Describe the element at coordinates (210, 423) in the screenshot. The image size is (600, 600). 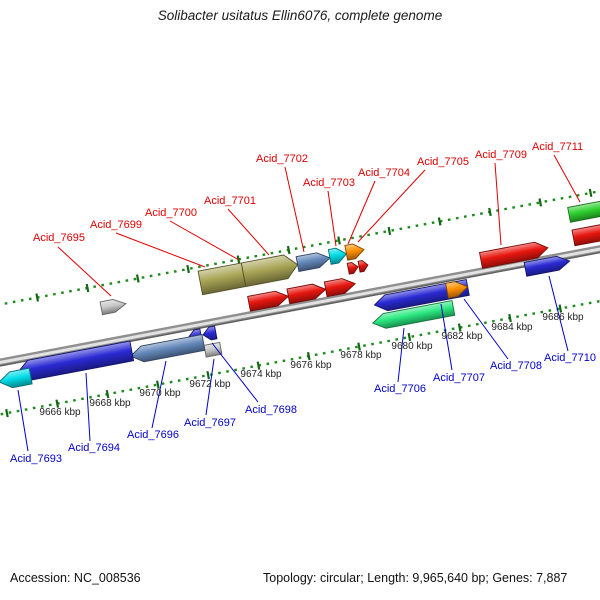
I see `gene-label-acid_7697: Acid_7697` at that location.